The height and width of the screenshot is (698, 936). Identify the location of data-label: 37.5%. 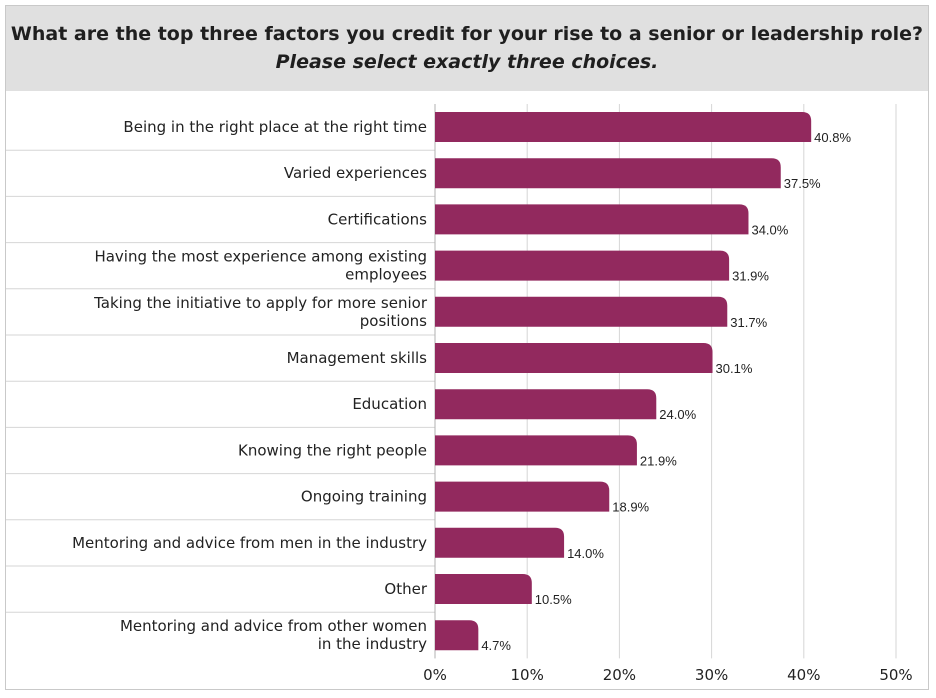
(802, 183).